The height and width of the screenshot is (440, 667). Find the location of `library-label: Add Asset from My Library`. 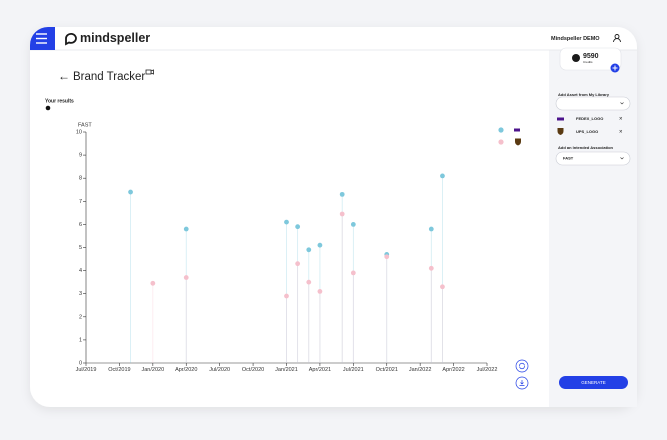

library-label: Add Asset from My Library is located at coordinates (584, 94).